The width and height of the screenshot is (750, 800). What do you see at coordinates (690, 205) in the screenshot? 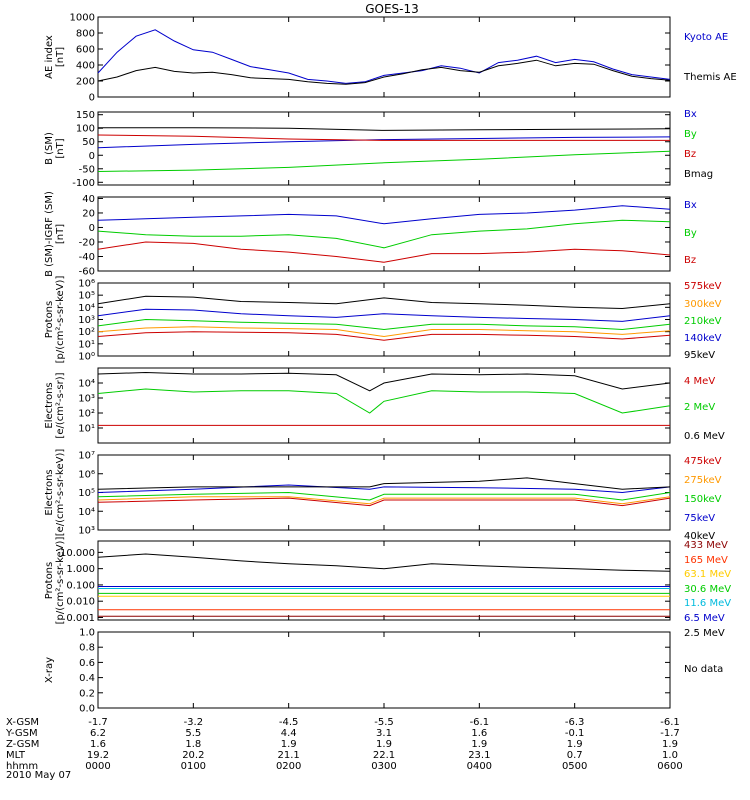
I see `legend-bx: Bx` at bounding box center [690, 205].